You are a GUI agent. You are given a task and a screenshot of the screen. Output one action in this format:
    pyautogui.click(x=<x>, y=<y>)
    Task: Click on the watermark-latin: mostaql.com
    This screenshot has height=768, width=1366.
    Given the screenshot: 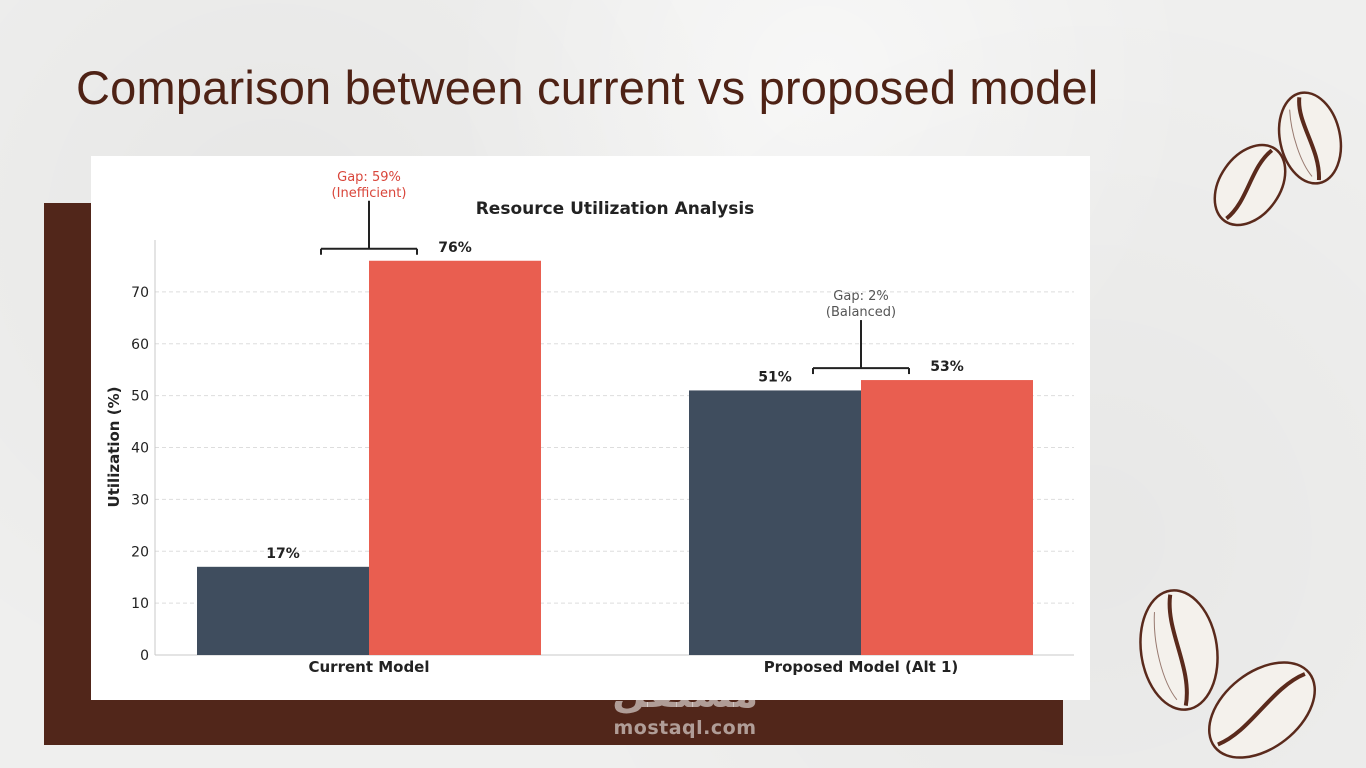 What is the action you would take?
    pyautogui.click(x=685, y=728)
    